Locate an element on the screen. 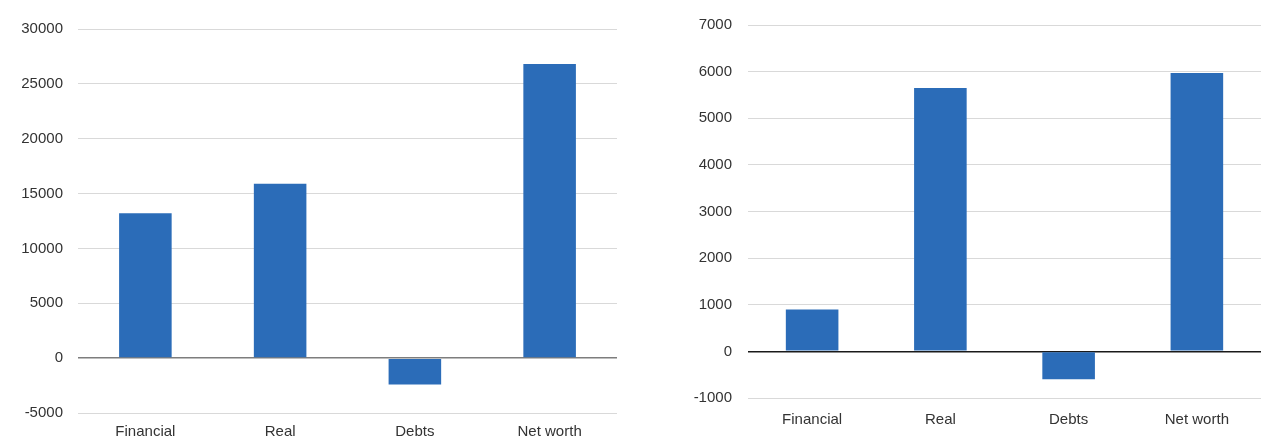  y-tick-label: 4000 is located at coordinates (715, 164).